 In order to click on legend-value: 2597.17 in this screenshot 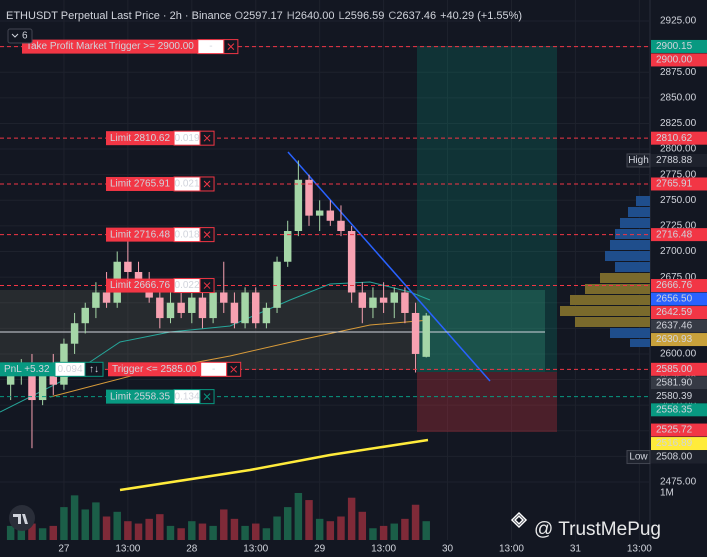, I will do `click(263, 16)`.